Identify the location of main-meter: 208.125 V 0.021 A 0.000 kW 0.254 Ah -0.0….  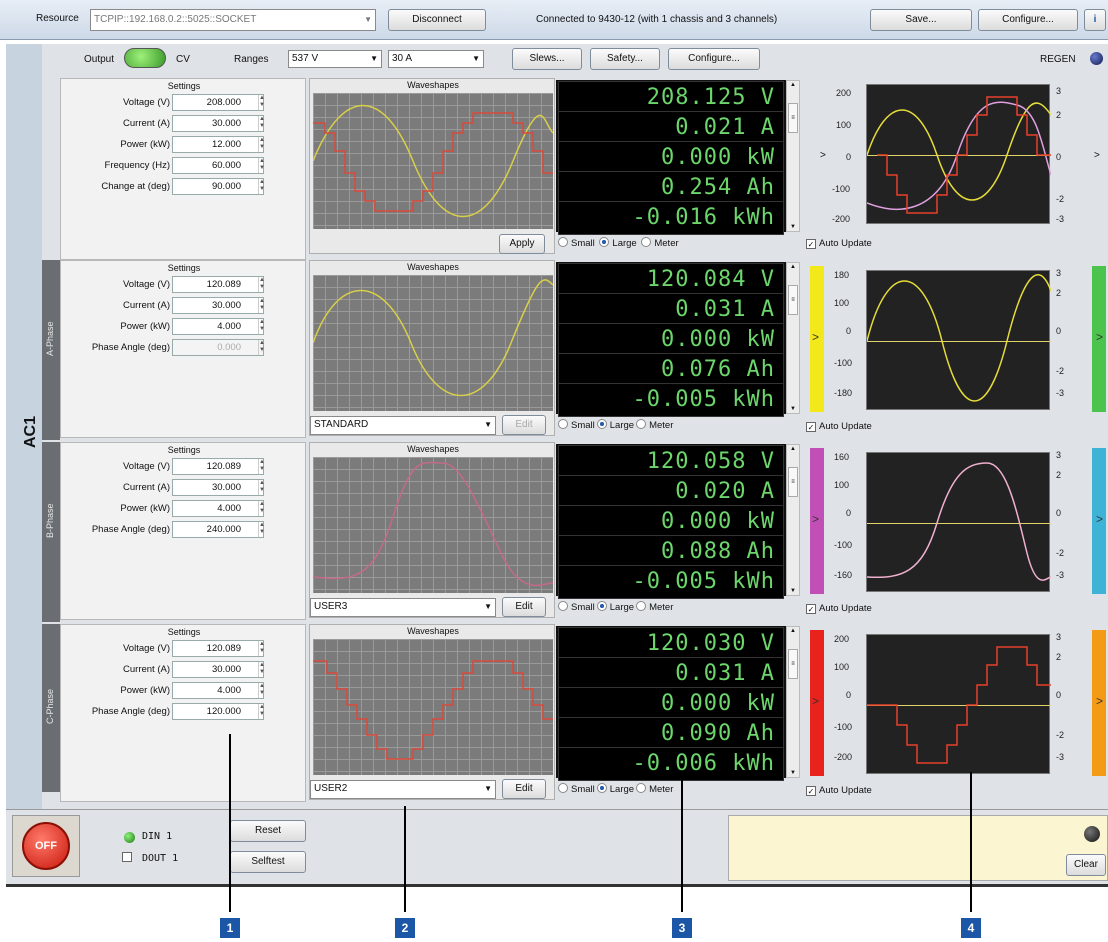
(671, 157).